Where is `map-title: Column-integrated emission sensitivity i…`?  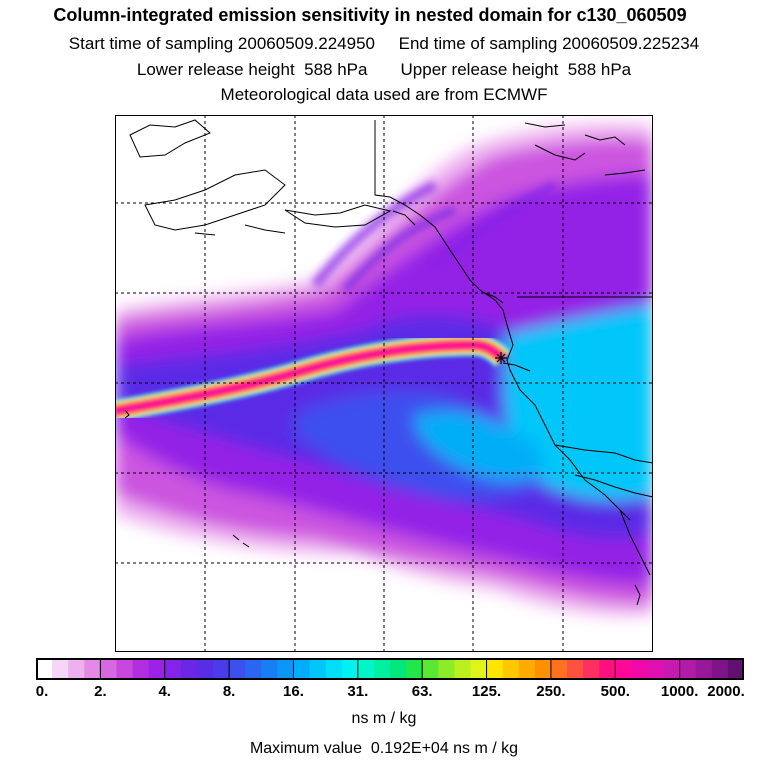
map-title: Column-integrated emission sensitivity i… is located at coordinates (370, 15).